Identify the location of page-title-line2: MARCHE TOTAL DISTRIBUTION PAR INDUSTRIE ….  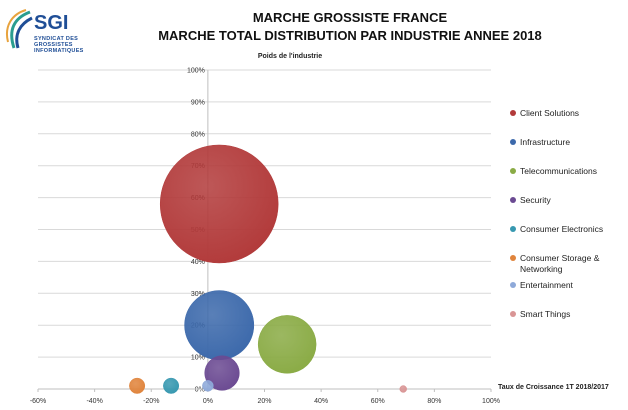
(350, 35).